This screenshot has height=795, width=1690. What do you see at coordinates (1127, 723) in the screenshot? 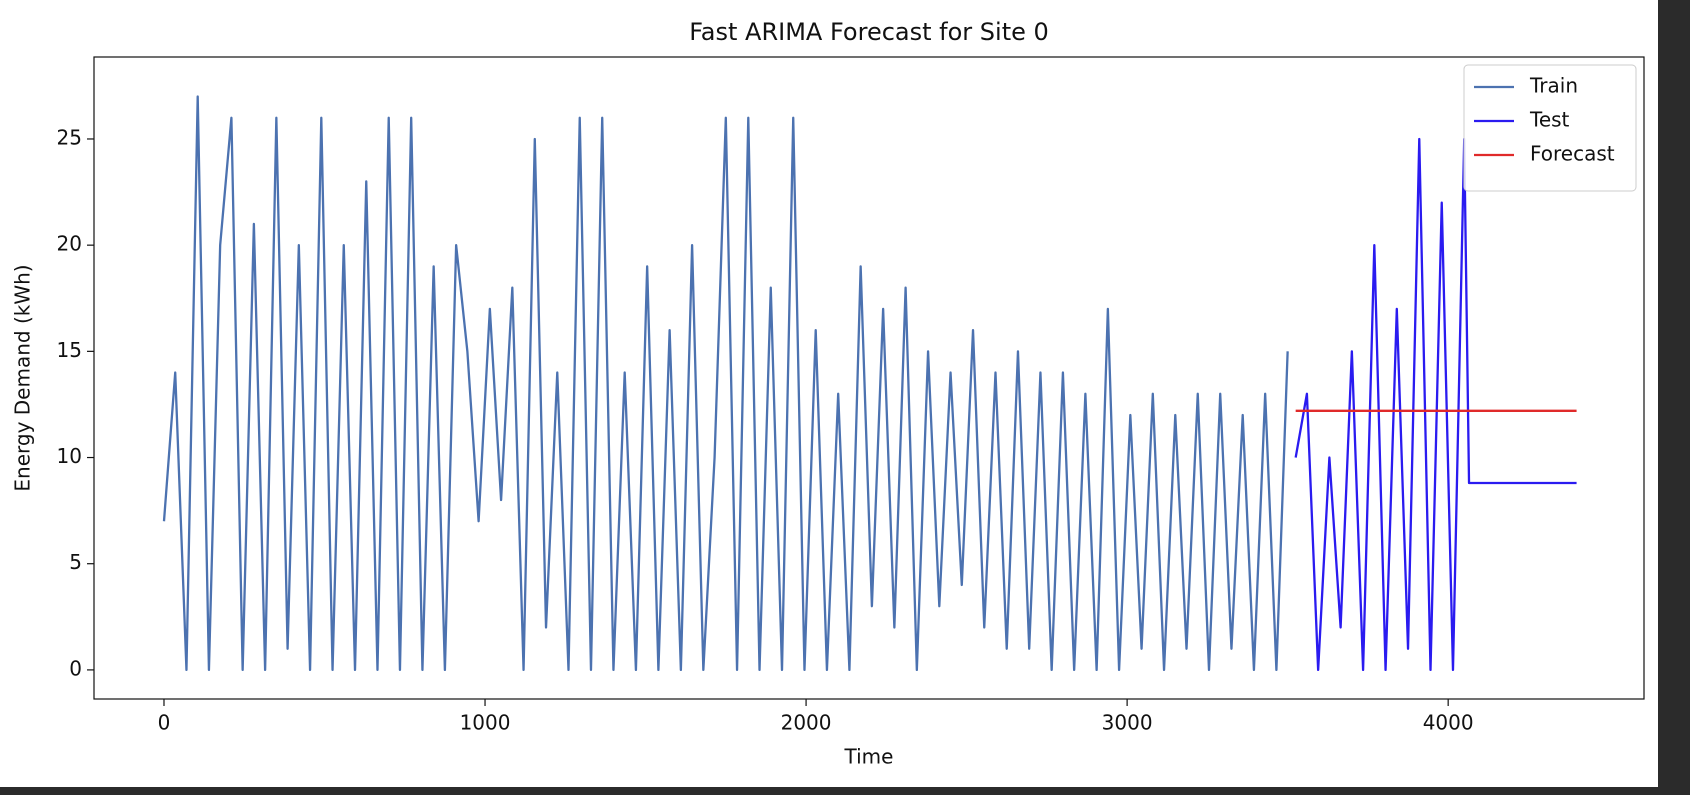
I see `x-tick-label: 3000` at bounding box center [1127, 723].